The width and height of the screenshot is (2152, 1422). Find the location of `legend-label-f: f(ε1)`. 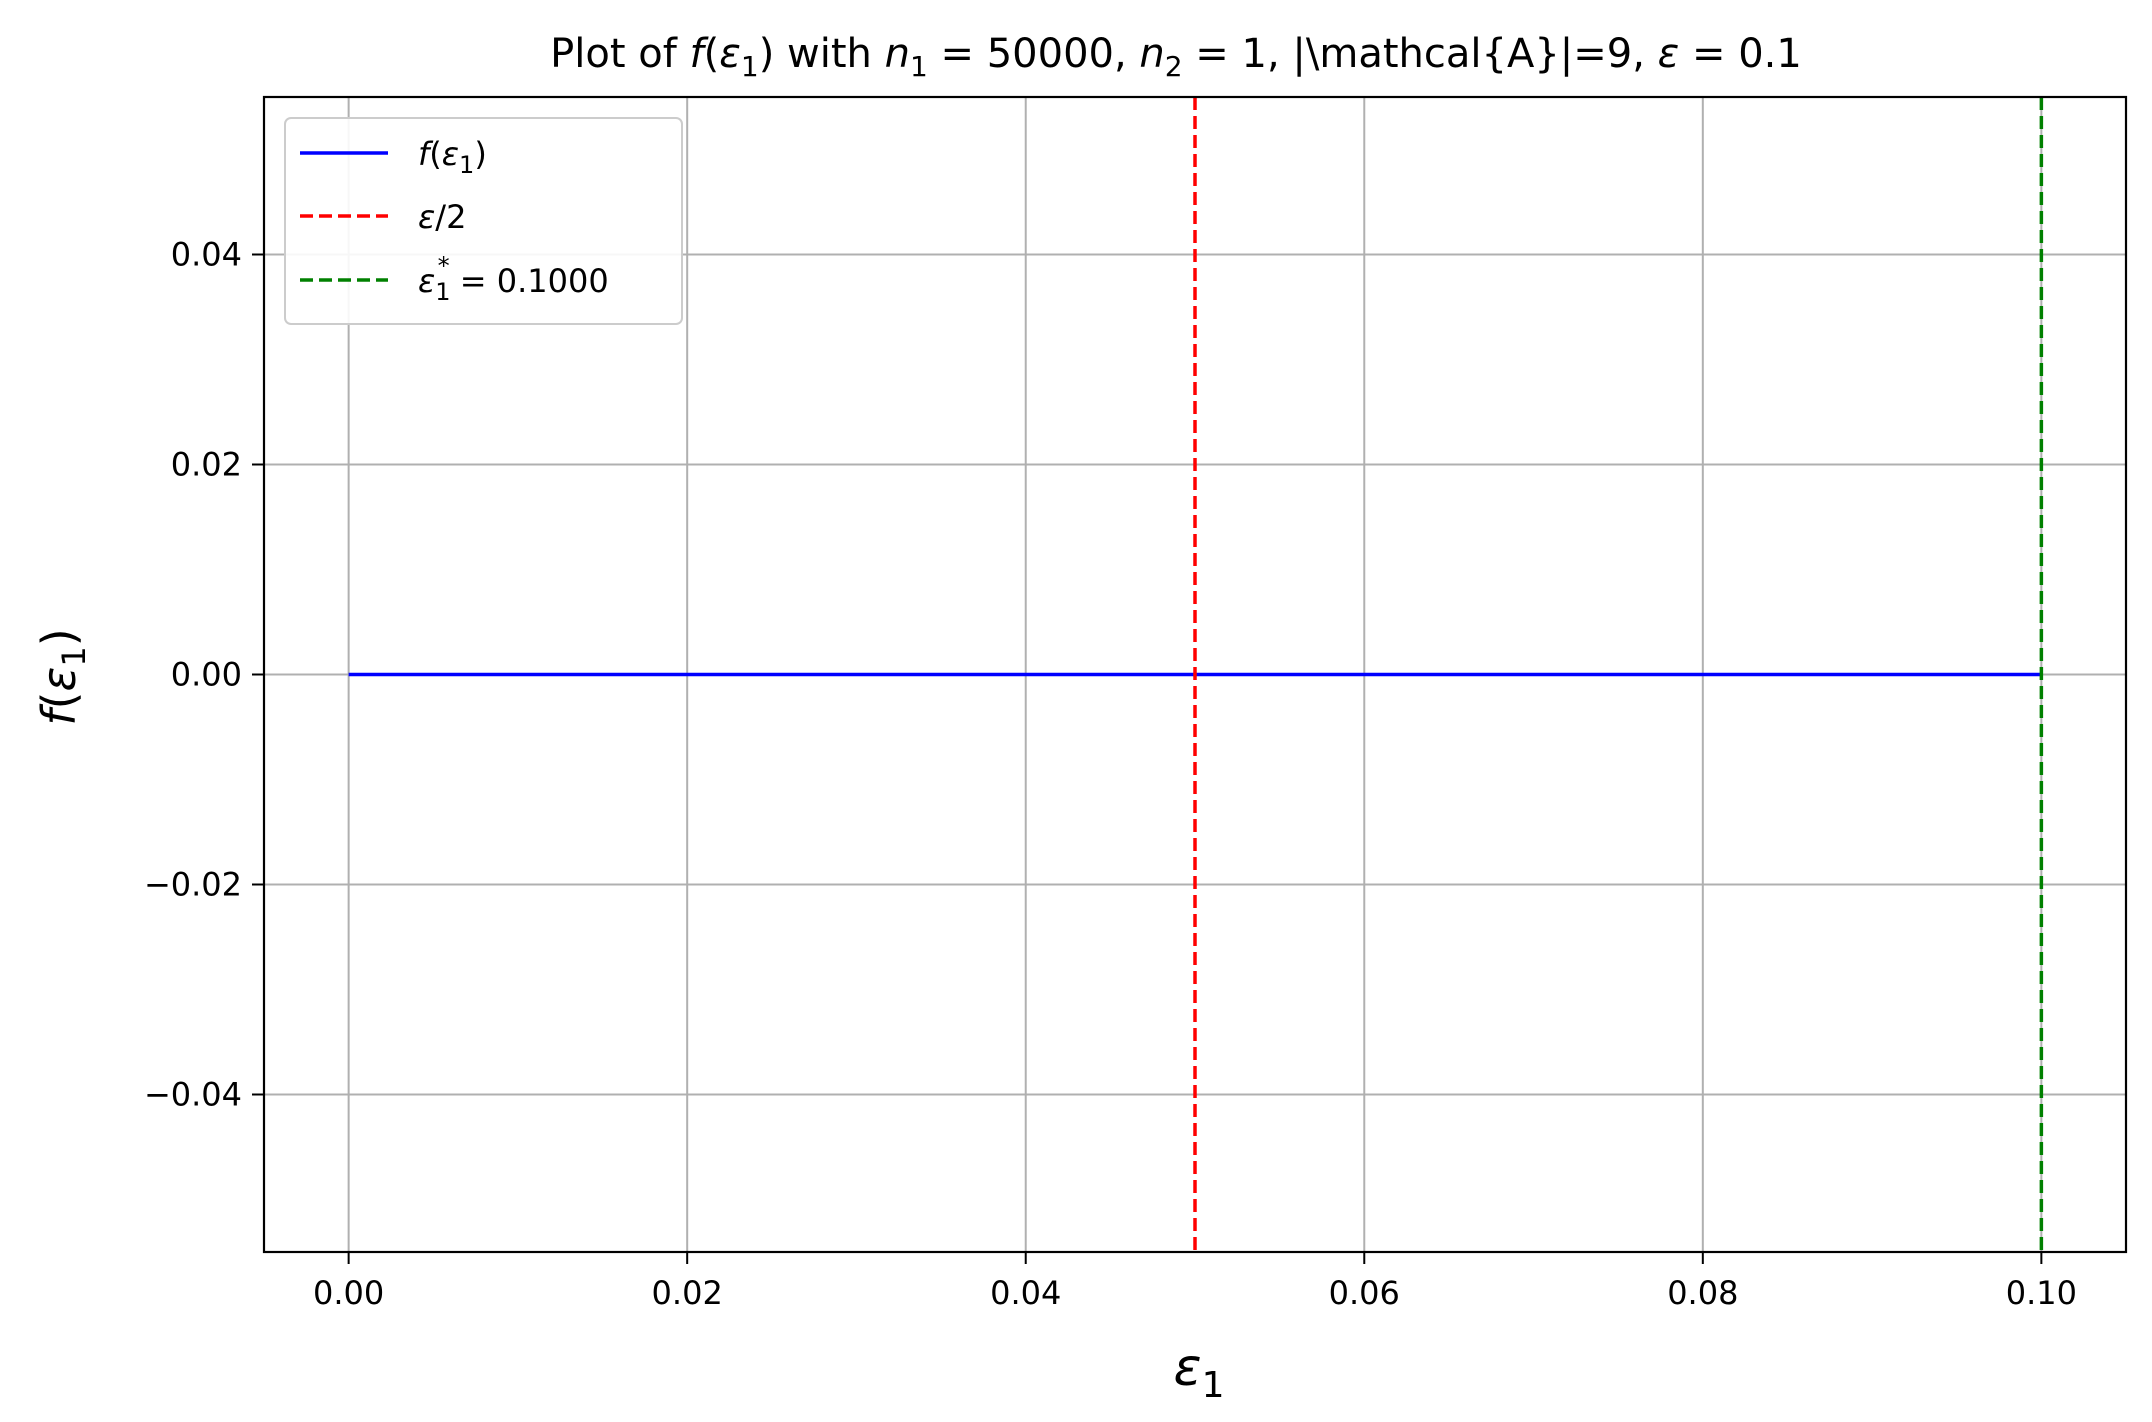

legend-label-f: f(ε1) is located at coordinates (452, 157).